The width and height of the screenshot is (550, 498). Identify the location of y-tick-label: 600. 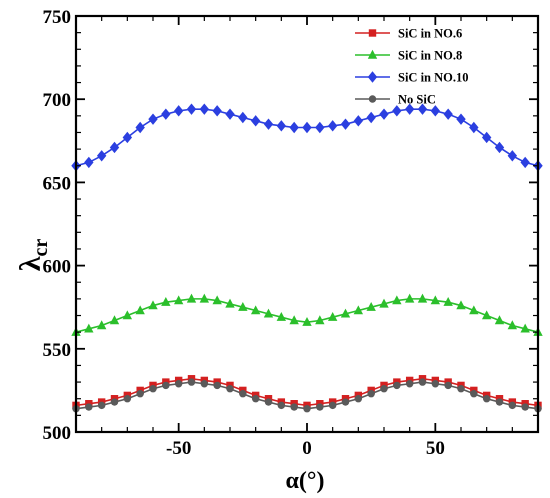
(57, 267).